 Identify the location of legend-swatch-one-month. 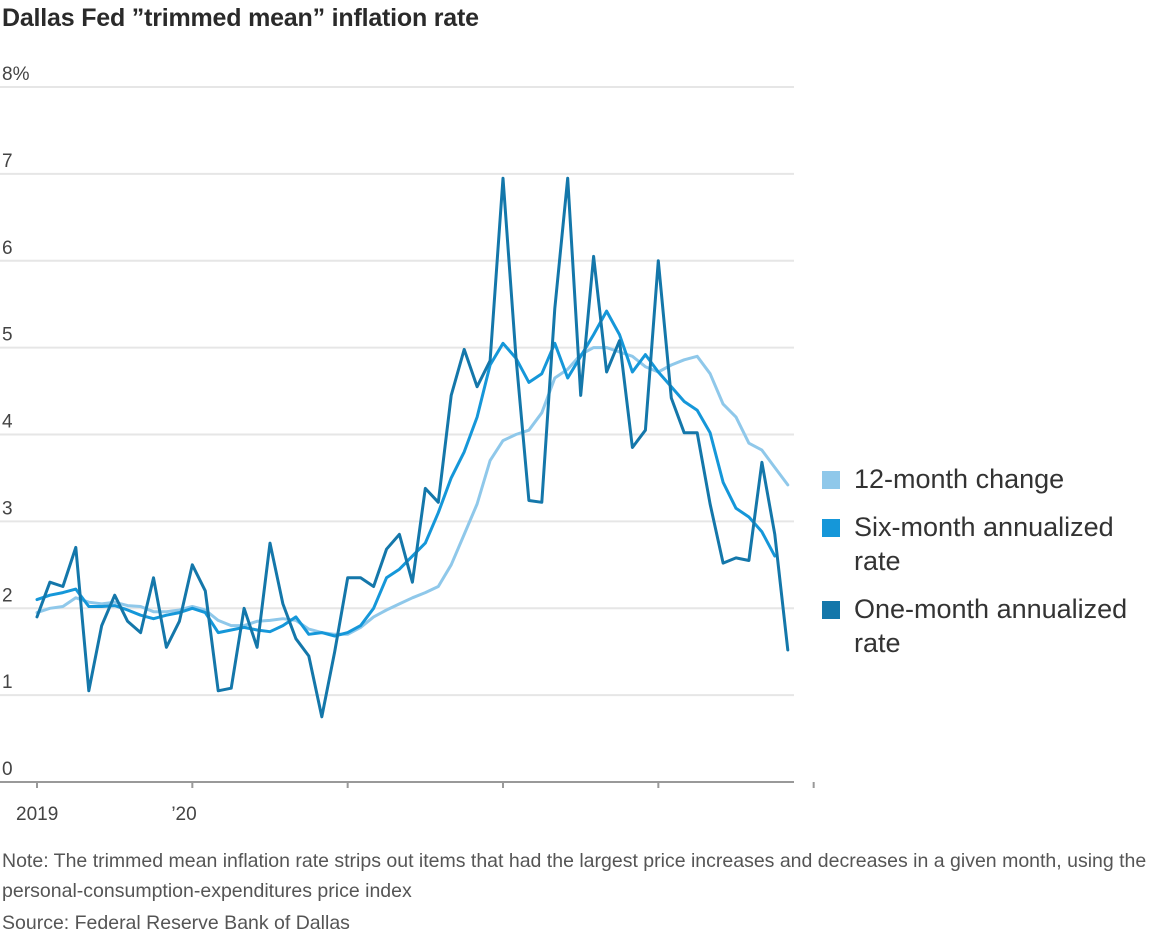
(831, 610).